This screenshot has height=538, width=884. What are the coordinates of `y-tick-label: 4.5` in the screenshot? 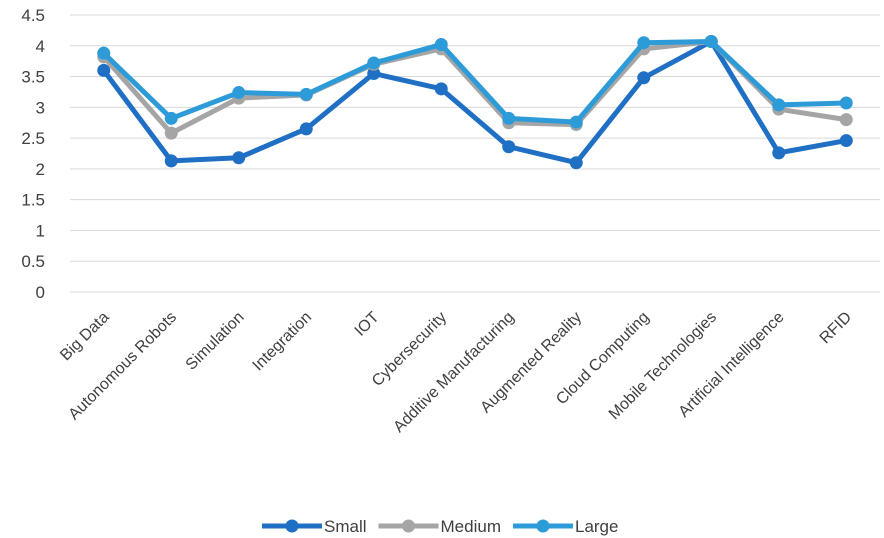 It's located at (33, 15).